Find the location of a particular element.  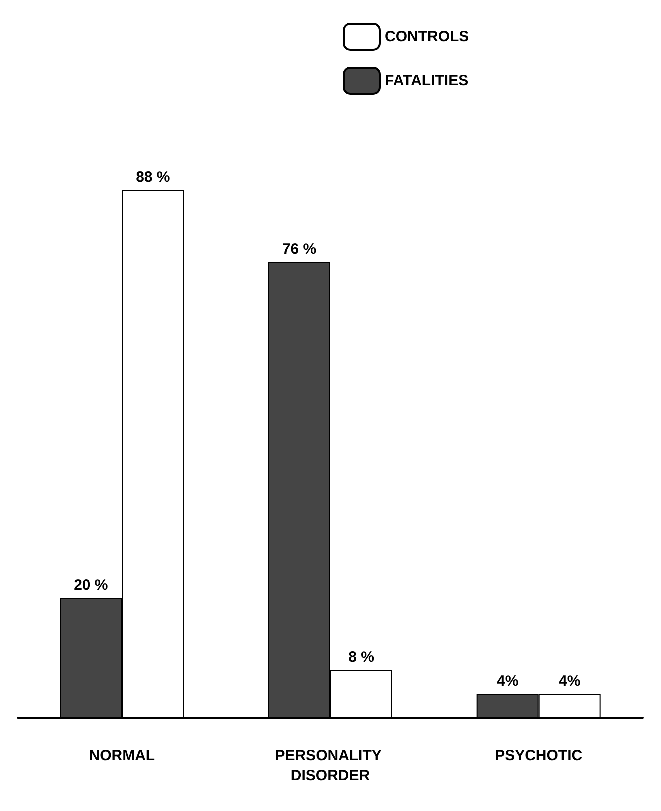

data-label: 20 % is located at coordinates (91, 585).